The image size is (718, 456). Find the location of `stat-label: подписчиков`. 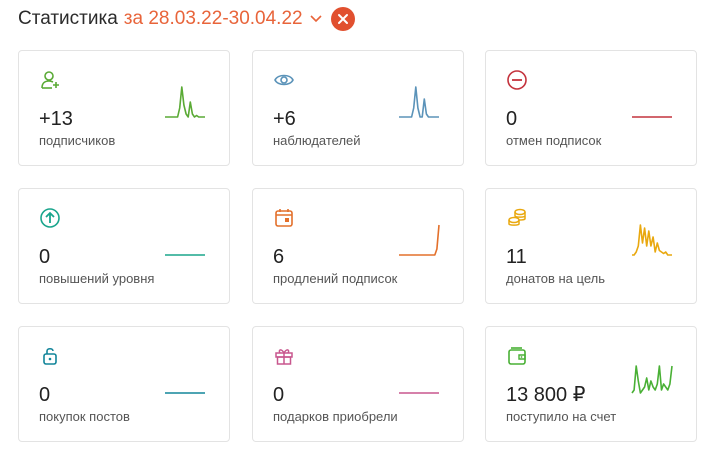

stat-label: подписчиков is located at coordinates (77, 140).